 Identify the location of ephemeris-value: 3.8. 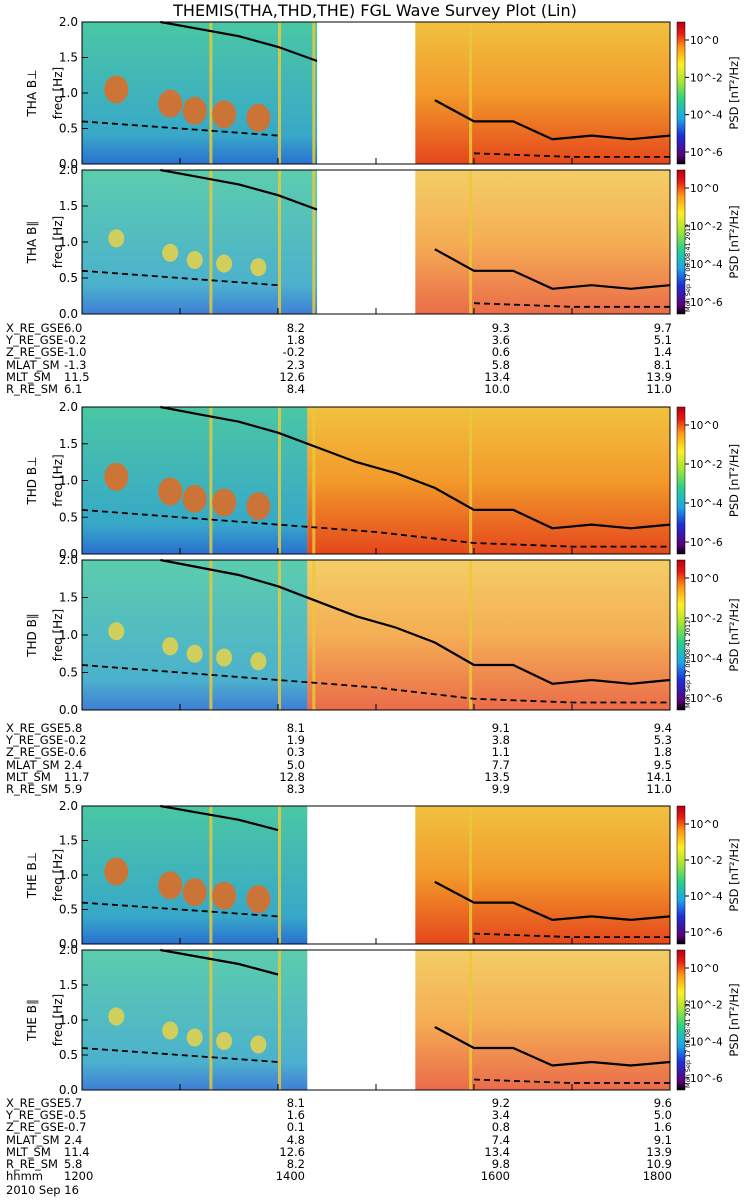
(500, 740).